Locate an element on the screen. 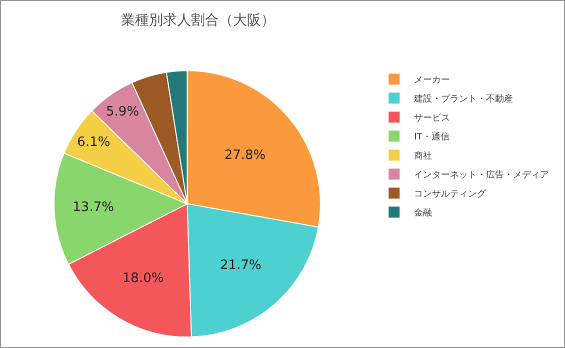 This screenshot has height=348, width=565. chart-title: 業種別求人割合（大阪） is located at coordinates (198, 20).